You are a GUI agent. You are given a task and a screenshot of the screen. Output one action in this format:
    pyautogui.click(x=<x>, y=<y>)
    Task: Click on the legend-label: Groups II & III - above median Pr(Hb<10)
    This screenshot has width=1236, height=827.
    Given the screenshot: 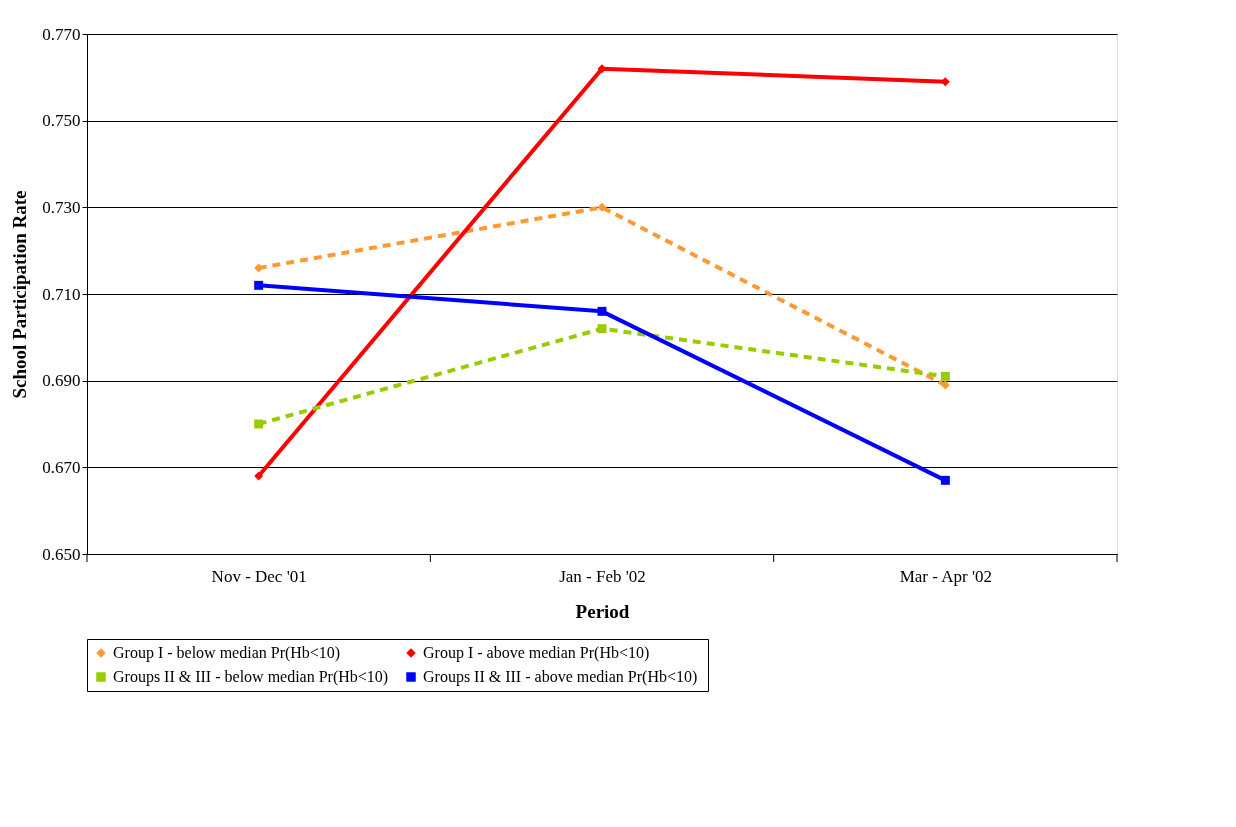 What is the action you would take?
    pyautogui.click(x=560, y=677)
    